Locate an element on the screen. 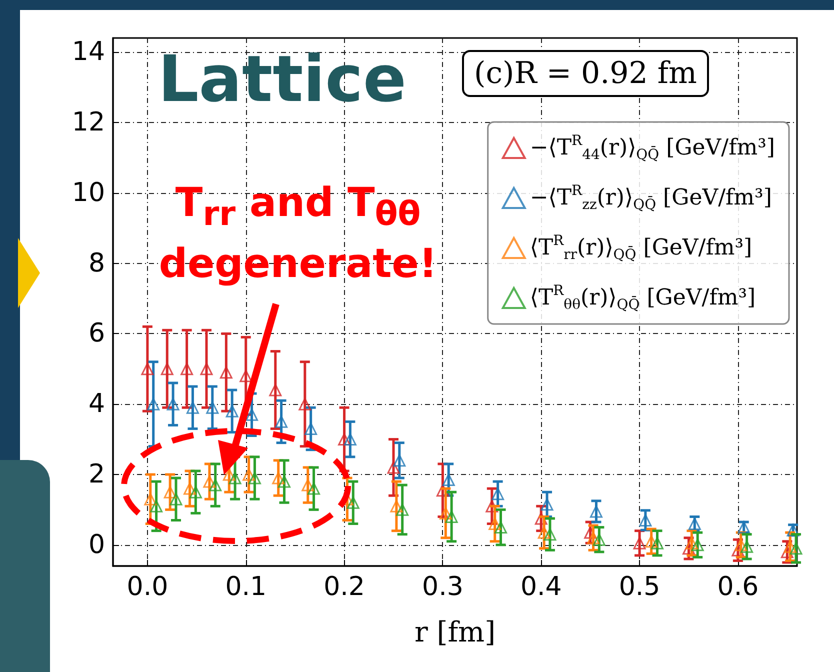 This screenshot has width=834, height=672. x-tick-label: 0.0 is located at coordinates (147, 587).